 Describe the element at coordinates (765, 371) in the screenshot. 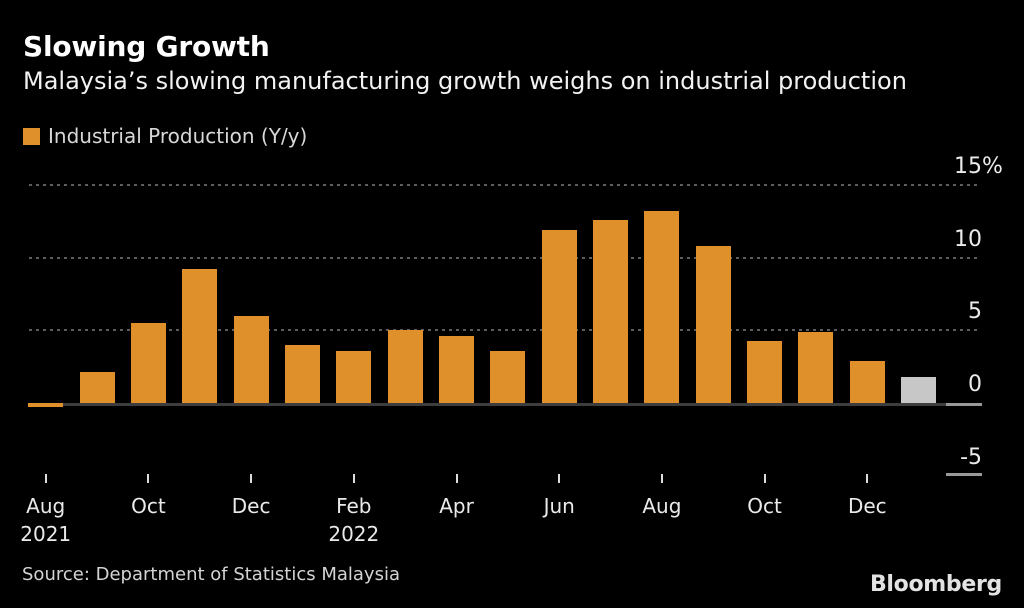

I see `bar-oct-2022` at that location.